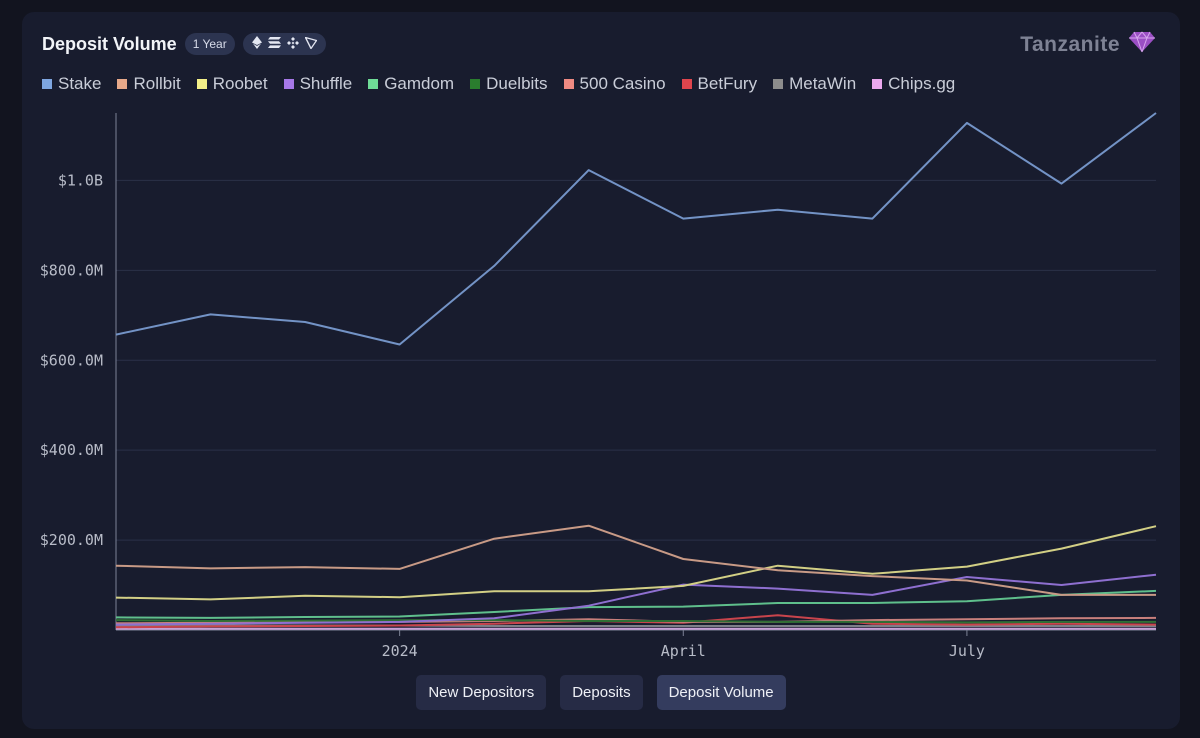  I want to click on x-tick-label: July, so click(967, 651).